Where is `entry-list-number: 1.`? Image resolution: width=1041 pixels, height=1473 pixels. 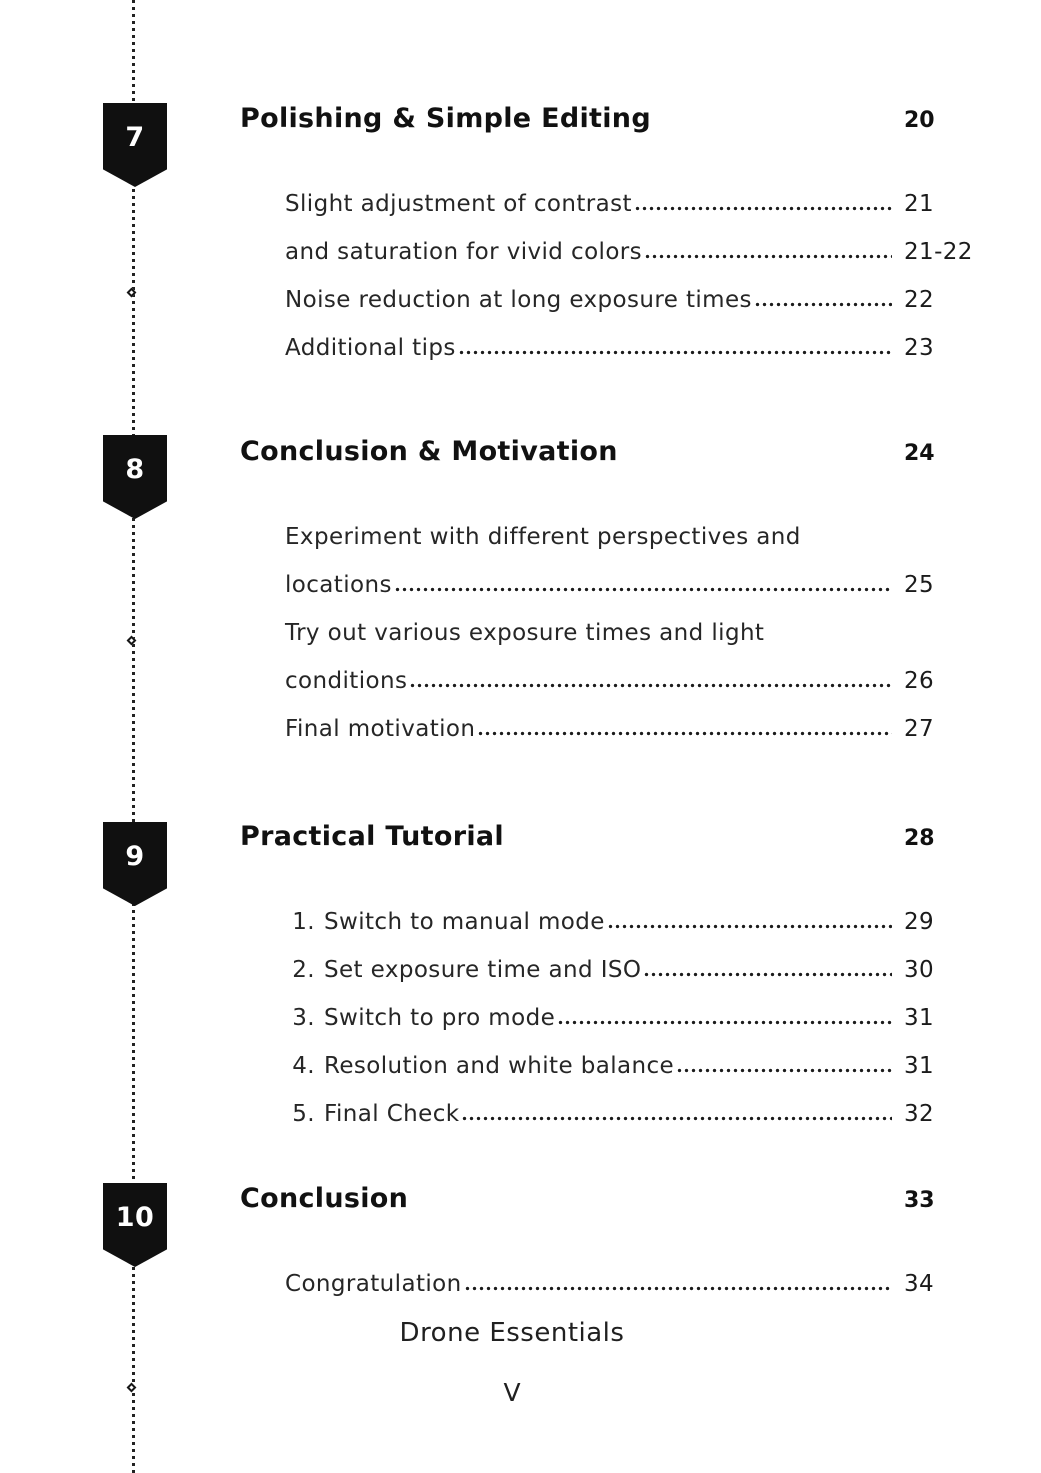
entry-list-number: 1. is located at coordinates (303, 922).